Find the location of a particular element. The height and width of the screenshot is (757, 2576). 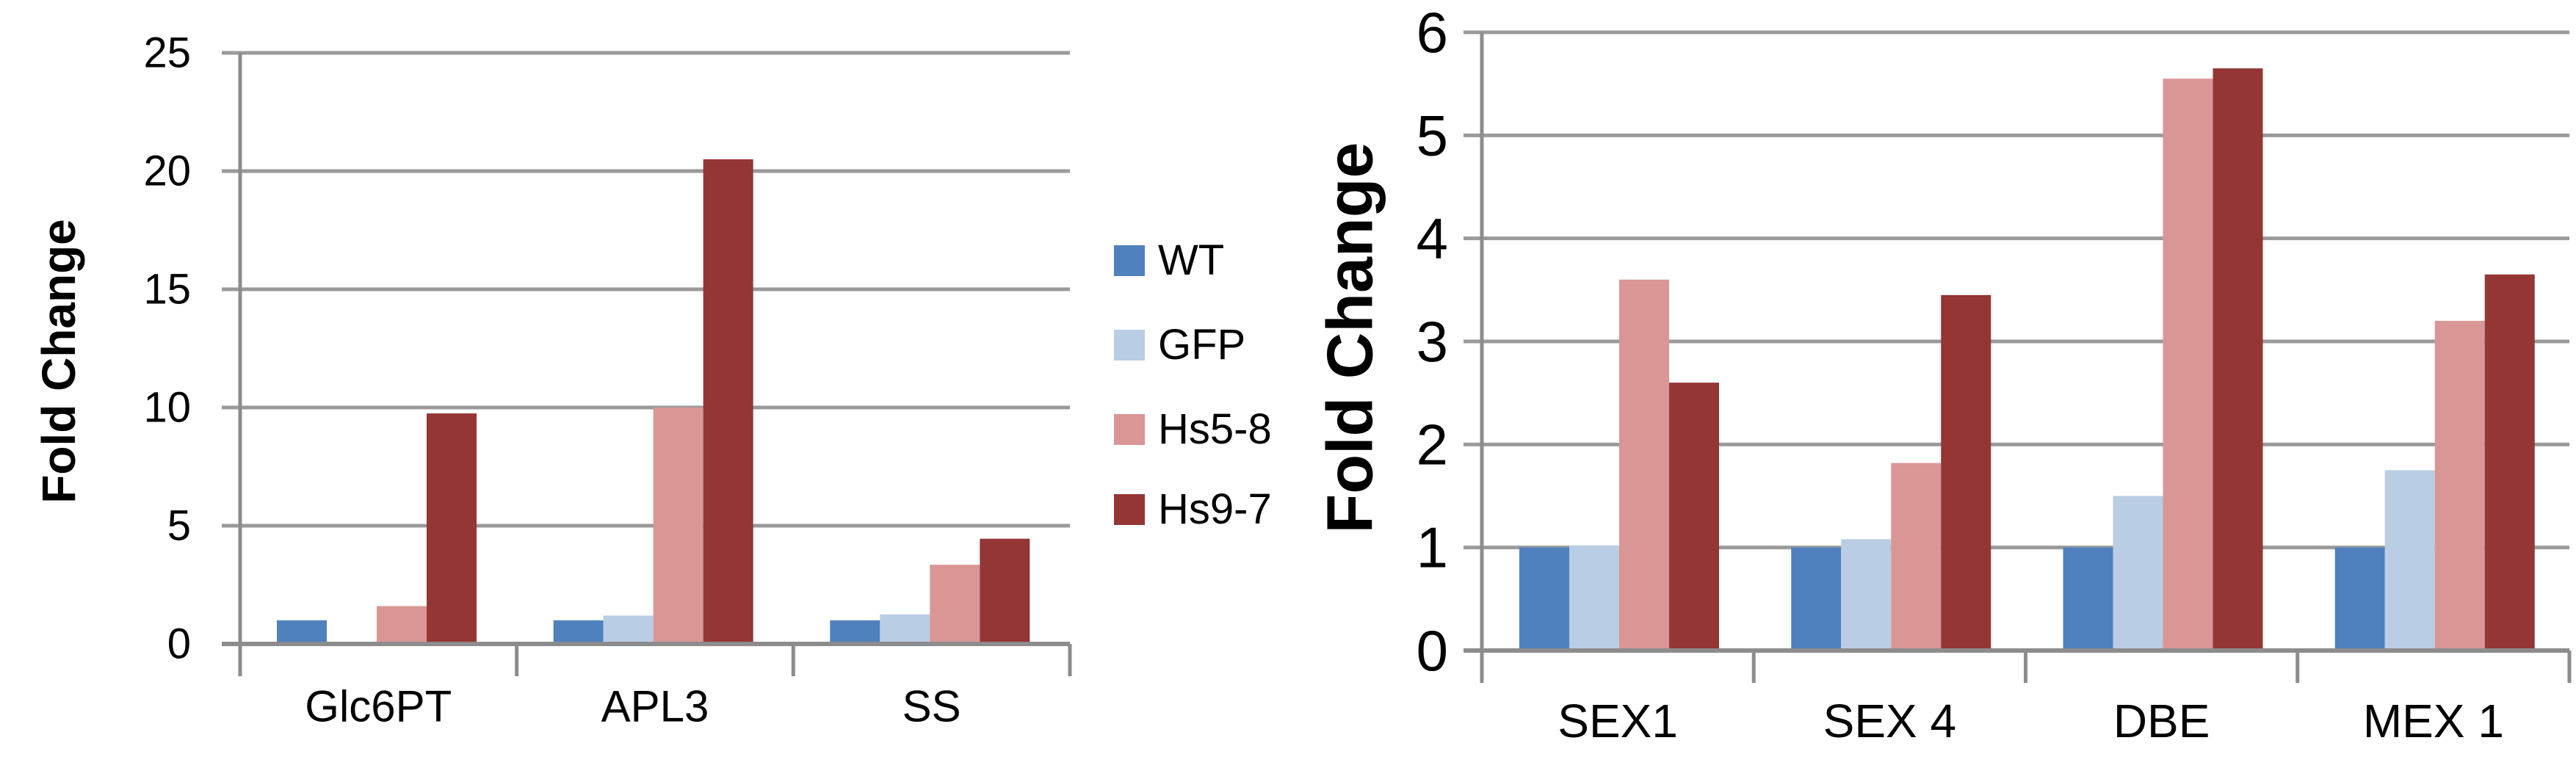

bar-Hs9-7-APL3 is located at coordinates (728, 401).